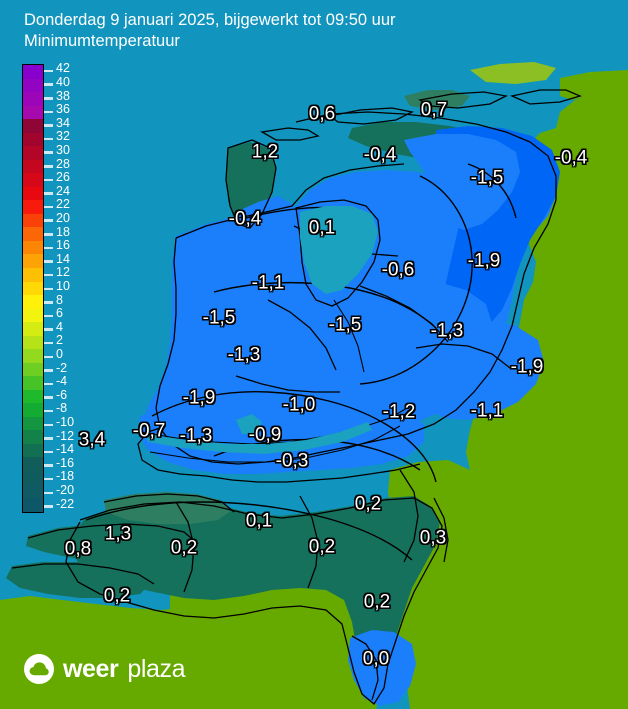 This screenshot has height=709, width=628. Describe the element at coordinates (65, 422) in the screenshot. I see `colorbar-tick-label: -10` at that location.